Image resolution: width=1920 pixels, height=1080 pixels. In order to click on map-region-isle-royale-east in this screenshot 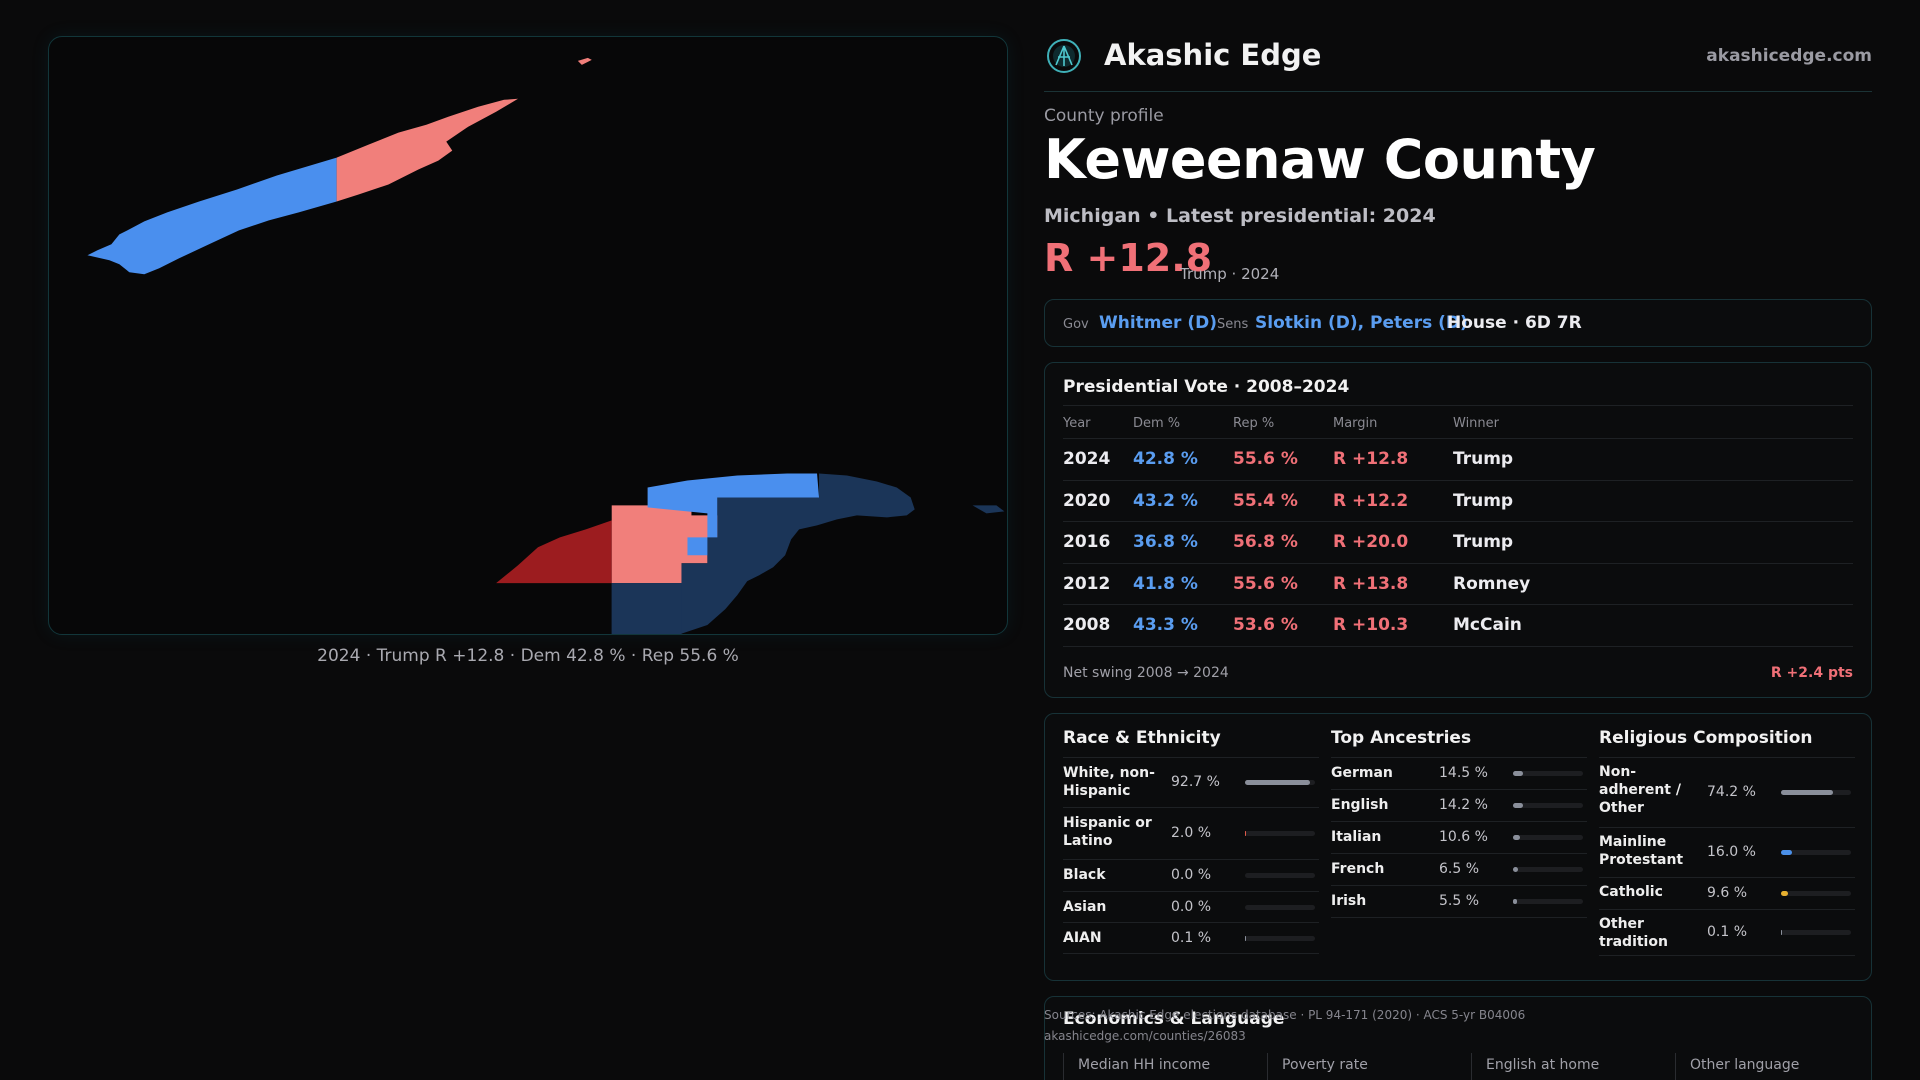, I will do `click(427, 150)`.